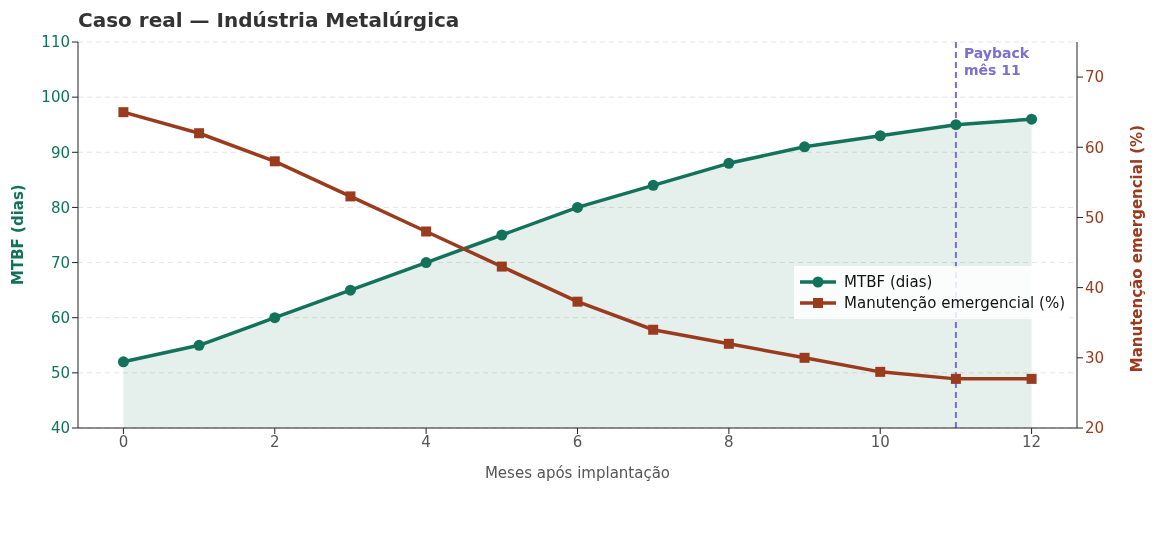 This screenshot has height=549, width=1155. Describe the element at coordinates (60, 152) in the screenshot. I see `y-tick-label: 90` at that location.